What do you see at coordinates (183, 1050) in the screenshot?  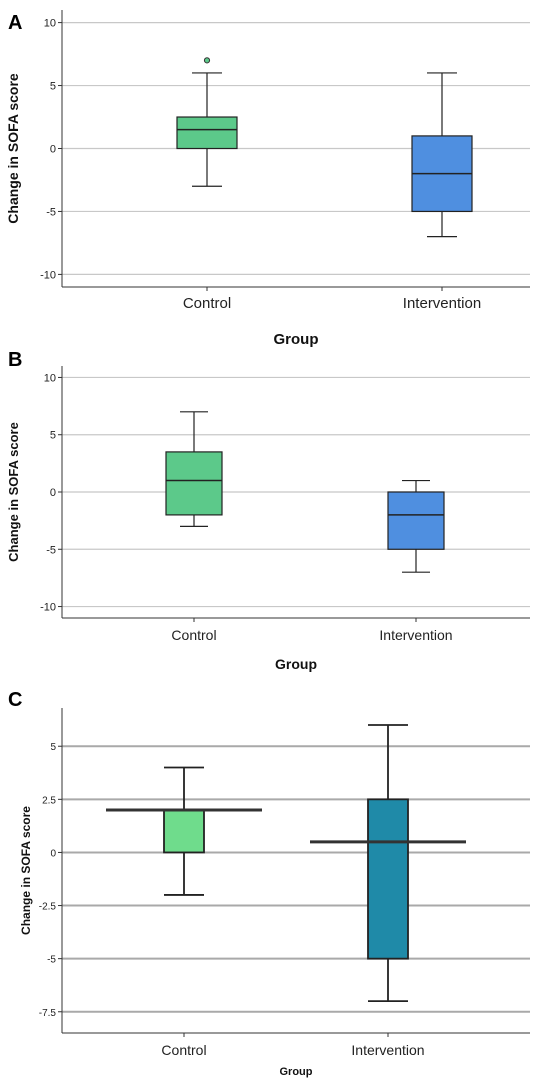 I see `x-tick-label-c: Control` at bounding box center [183, 1050].